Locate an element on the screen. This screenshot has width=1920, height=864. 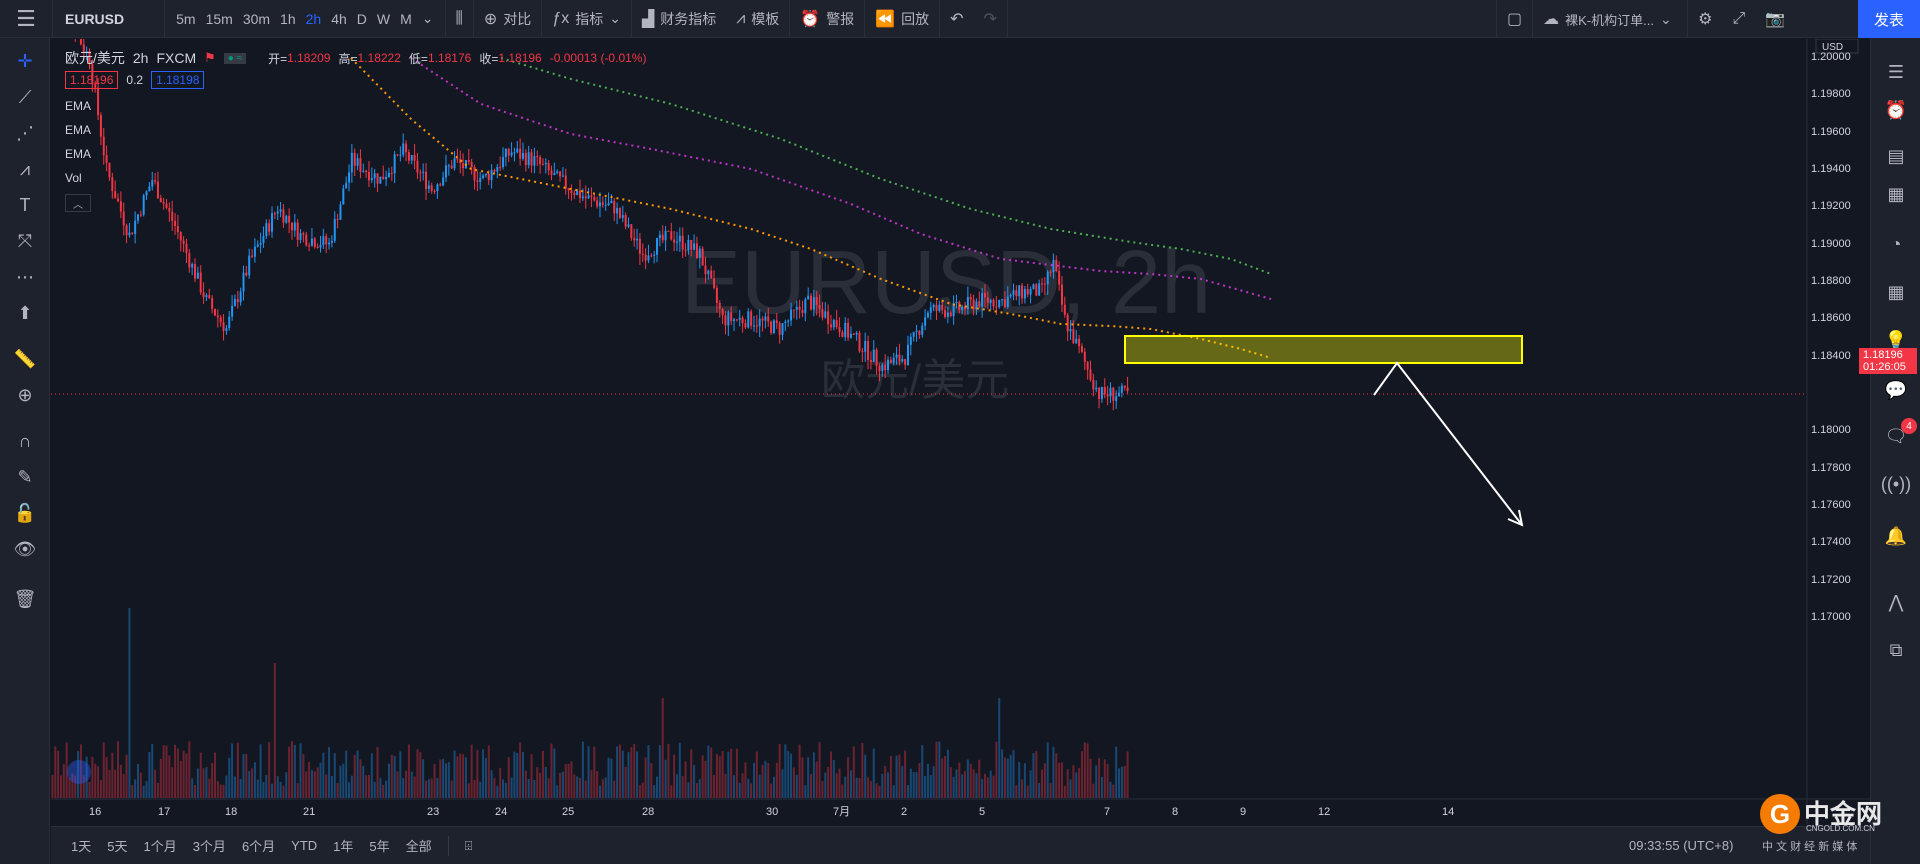
bell-icon: 🔔 is located at coordinates (1896, 535).